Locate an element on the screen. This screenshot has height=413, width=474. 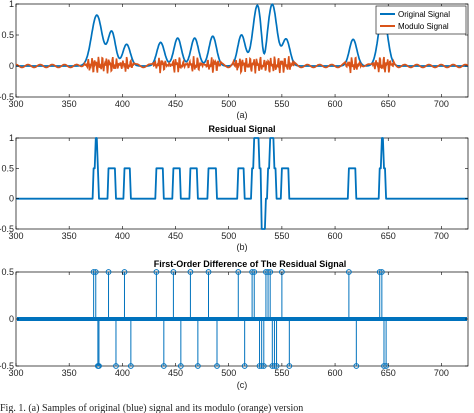
legend-box is located at coordinates (421, 20).